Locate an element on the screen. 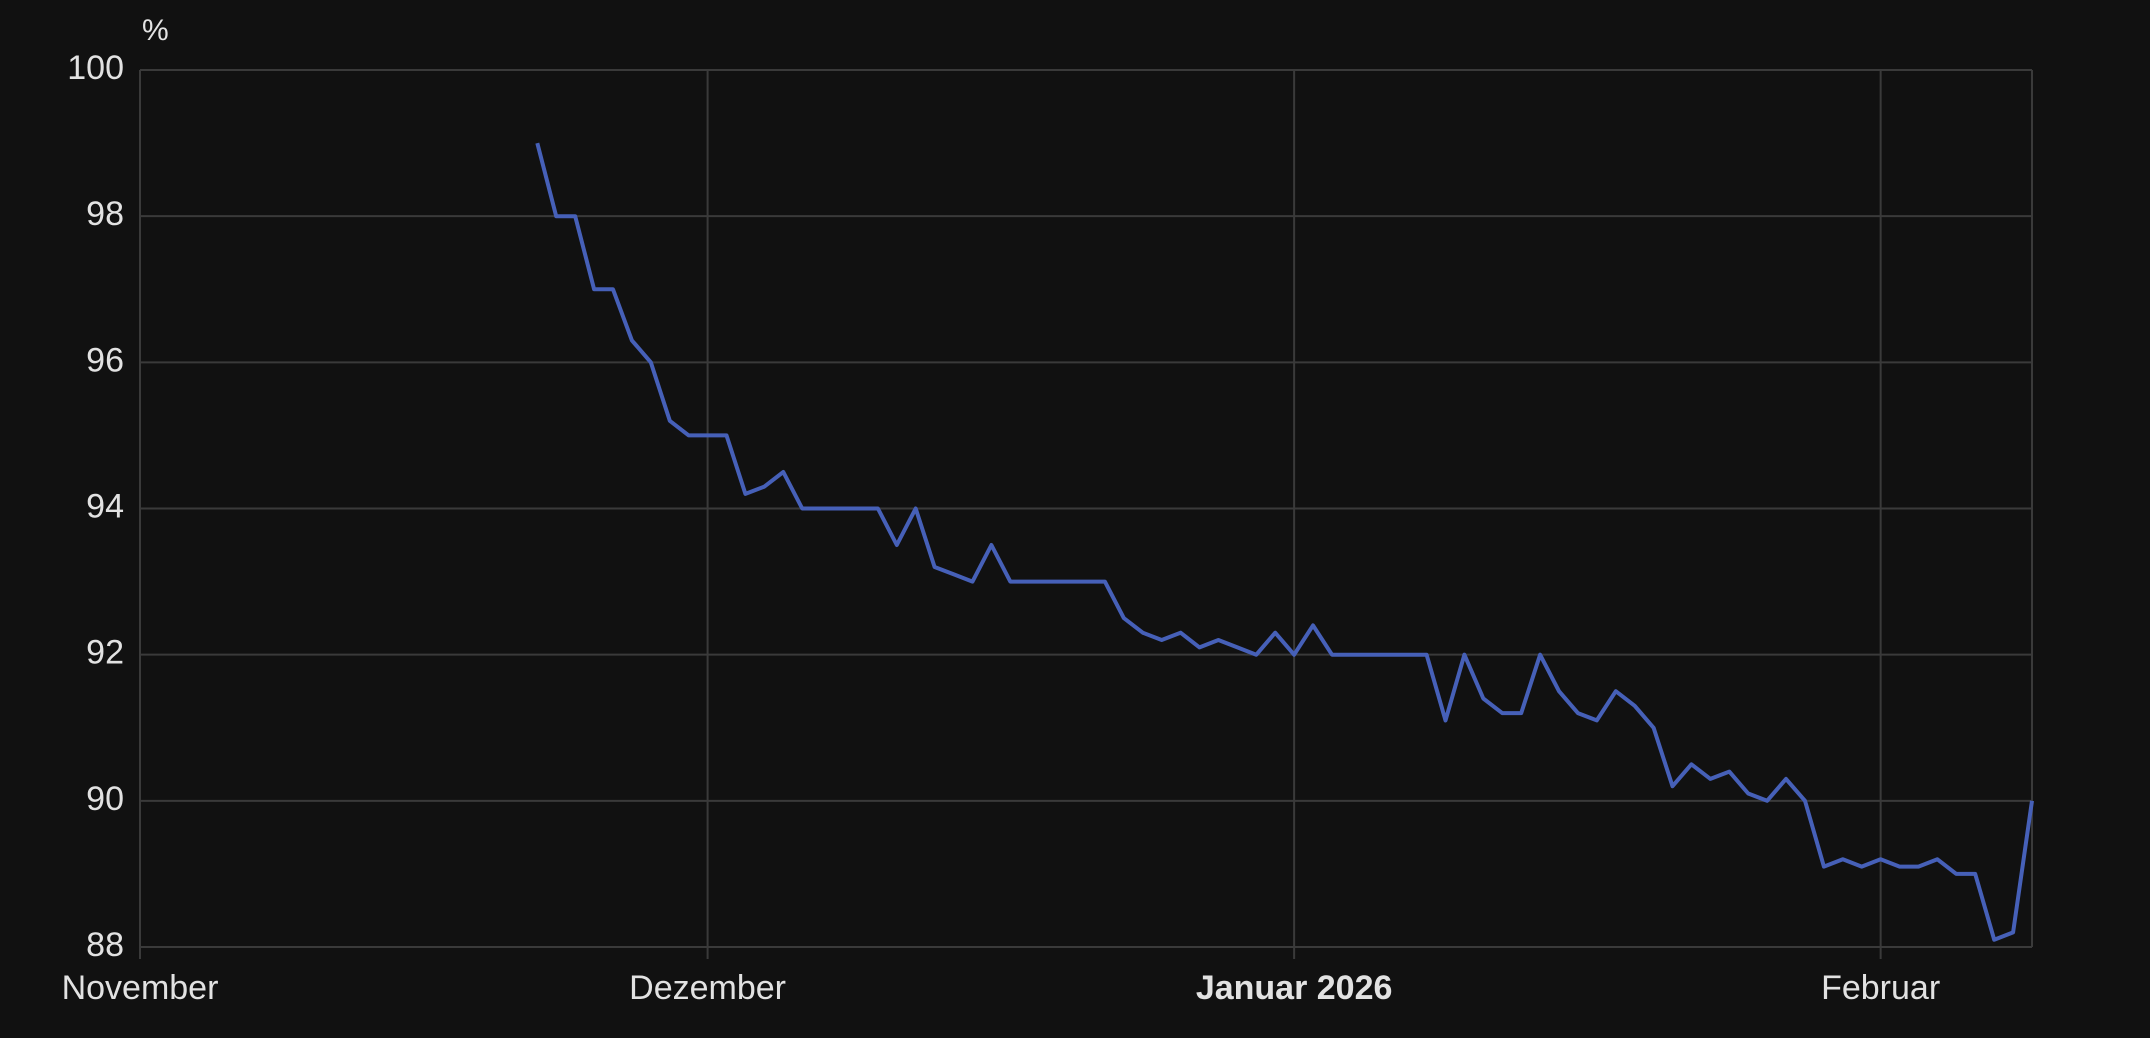 The image size is (2150, 1038). y-tick-label: 94 is located at coordinates (105, 506).